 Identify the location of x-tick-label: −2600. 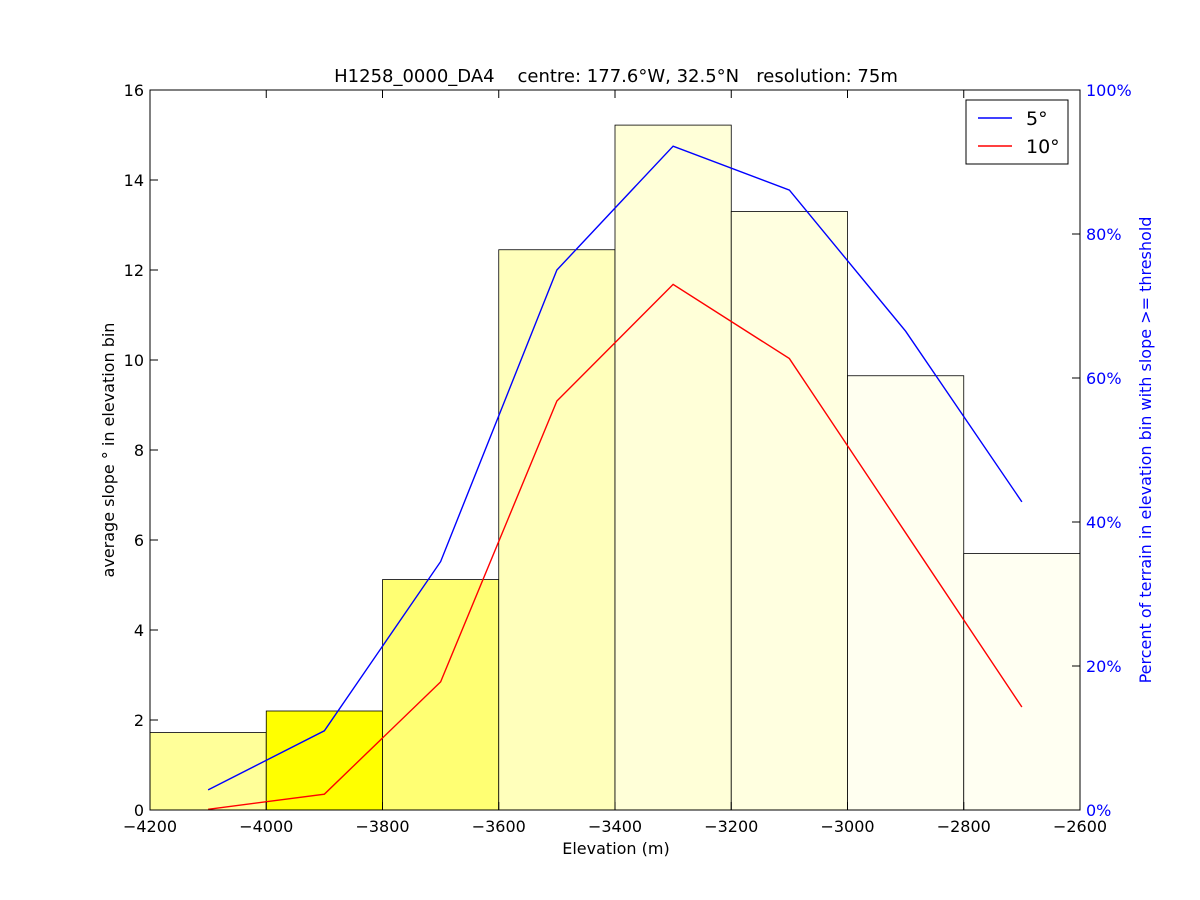
(1080, 826).